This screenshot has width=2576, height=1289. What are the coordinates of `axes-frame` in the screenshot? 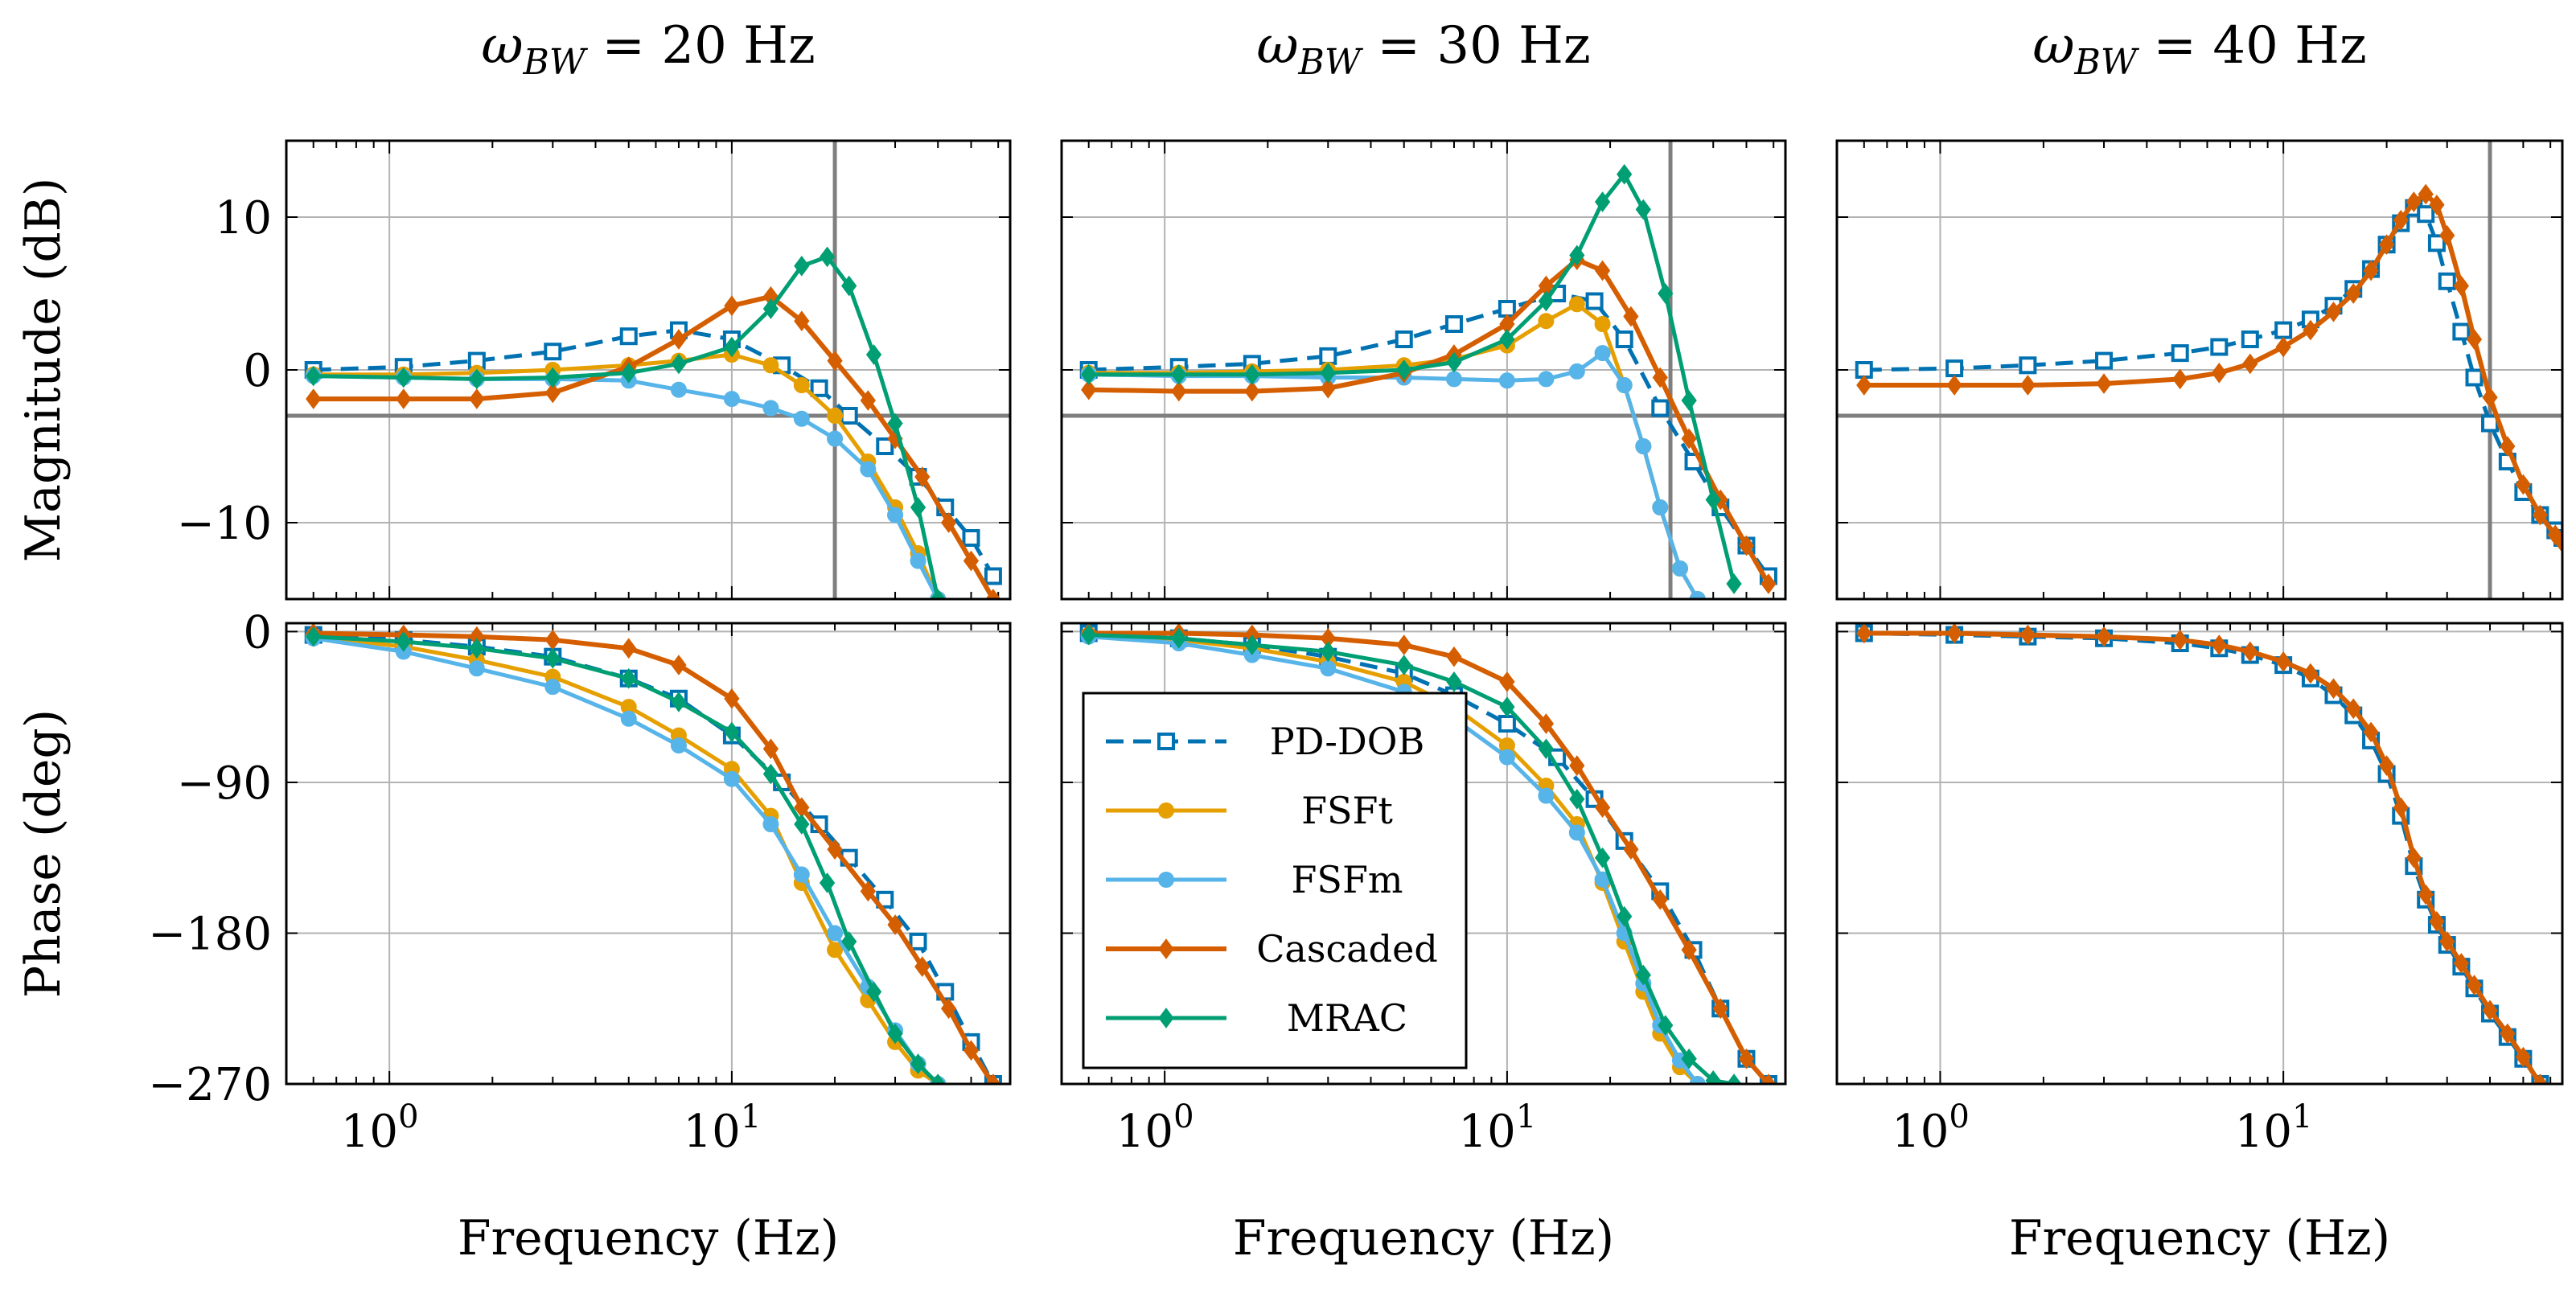 It's located at (648, 370).